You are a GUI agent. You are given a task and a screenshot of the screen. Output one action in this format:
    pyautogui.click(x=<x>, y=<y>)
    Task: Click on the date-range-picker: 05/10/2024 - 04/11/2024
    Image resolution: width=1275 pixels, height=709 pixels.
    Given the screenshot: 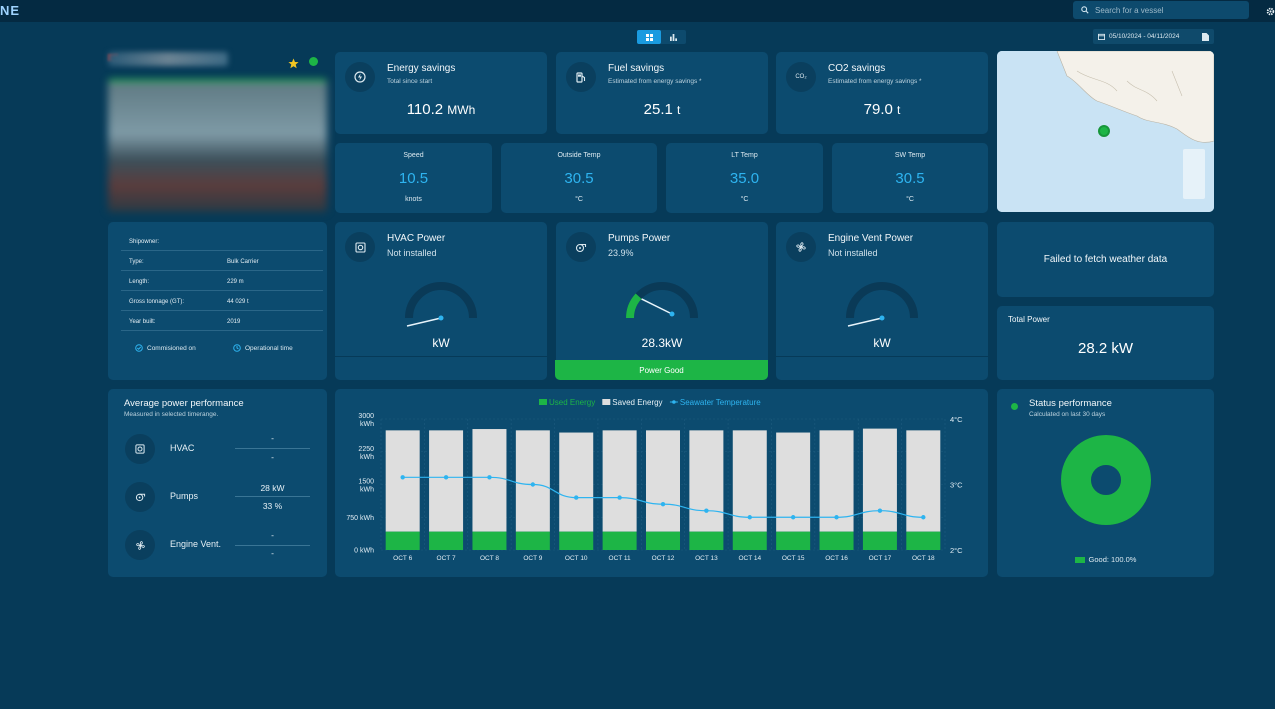 What is the action you would take?
    pyautogui.click(x=1153, y=36)
    